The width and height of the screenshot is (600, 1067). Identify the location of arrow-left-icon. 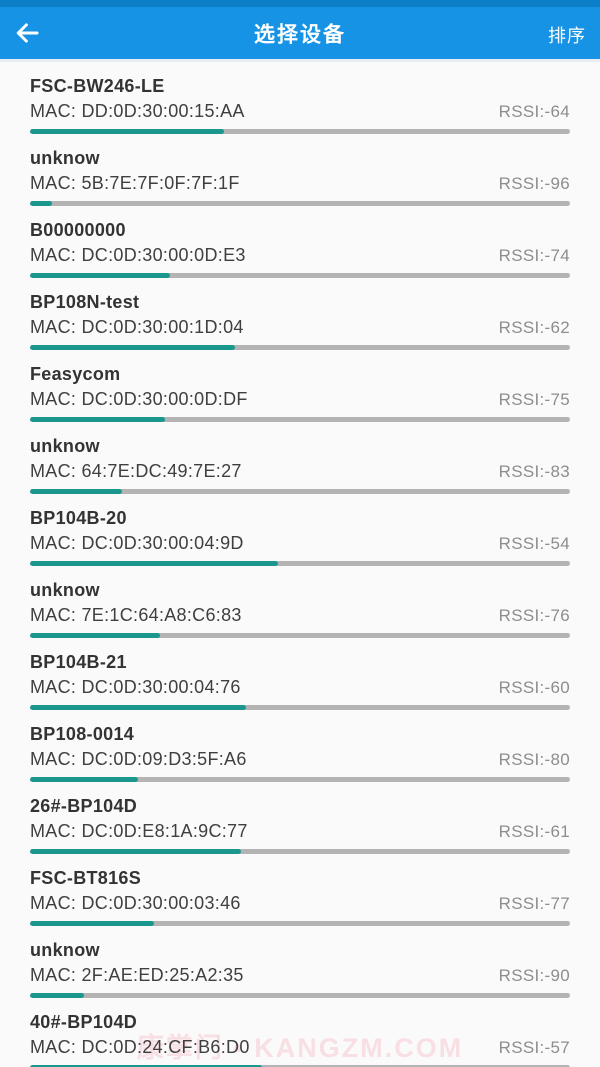
(27, 33).